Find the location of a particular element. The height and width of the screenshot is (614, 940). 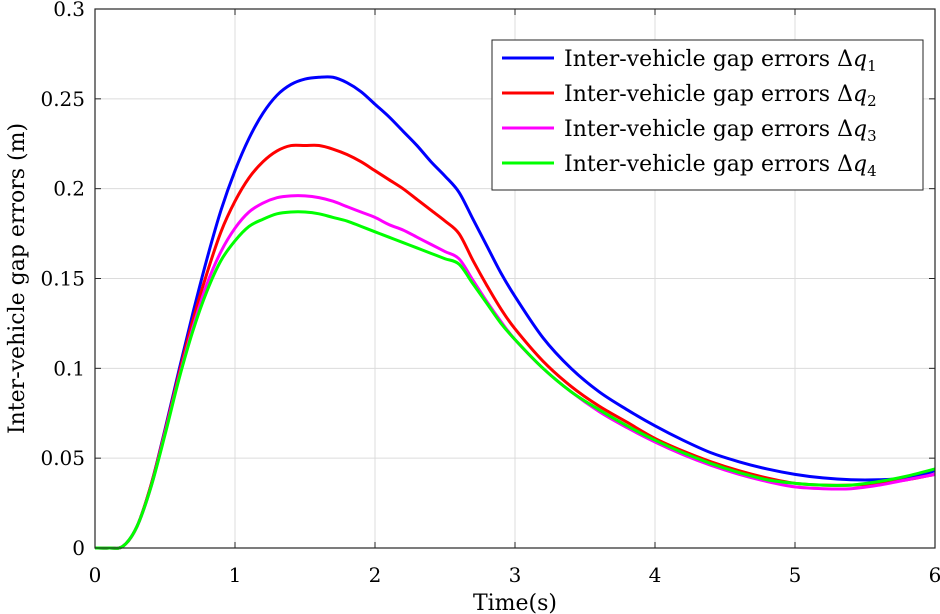

x-tick-label: 6 is located at coordinates (934, 575).